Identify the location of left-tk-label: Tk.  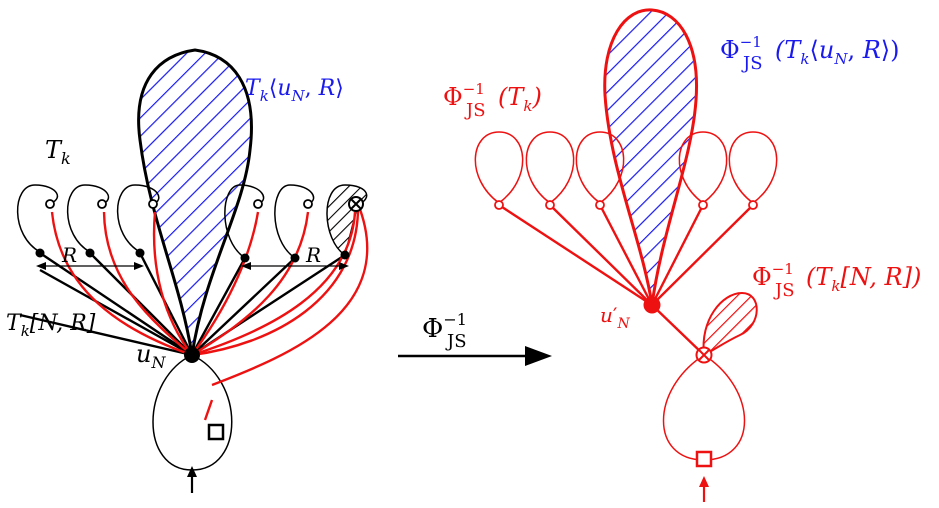
(58, 152).